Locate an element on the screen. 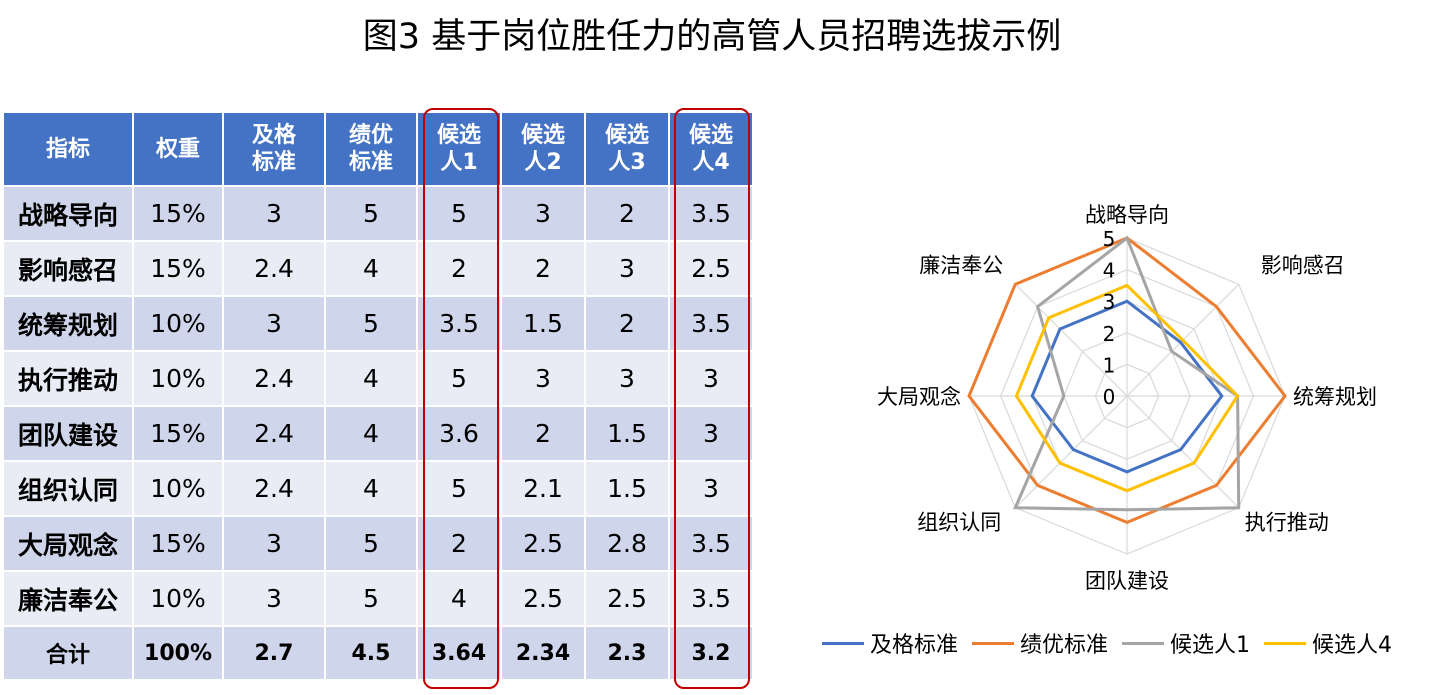  row-label-cell: 统筹规划 is located at coordinates (68, 323).